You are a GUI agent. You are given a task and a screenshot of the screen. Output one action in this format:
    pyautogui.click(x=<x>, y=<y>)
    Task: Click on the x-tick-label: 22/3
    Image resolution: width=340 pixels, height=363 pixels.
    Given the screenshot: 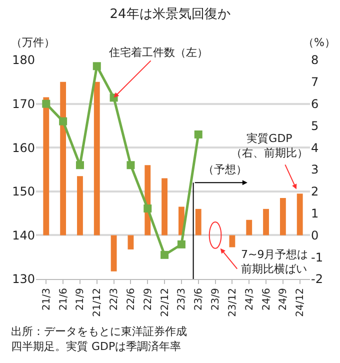 What is the action you would take?
    pyautogui.click(x=114, y=299)
    